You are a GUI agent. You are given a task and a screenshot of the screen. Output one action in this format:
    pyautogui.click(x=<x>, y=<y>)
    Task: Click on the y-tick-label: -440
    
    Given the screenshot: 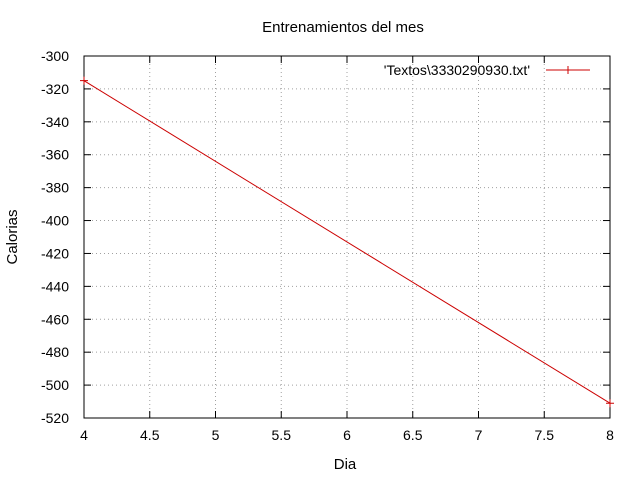 What is the action you would take?
    pyautogui.click(x=55, y=286)
    